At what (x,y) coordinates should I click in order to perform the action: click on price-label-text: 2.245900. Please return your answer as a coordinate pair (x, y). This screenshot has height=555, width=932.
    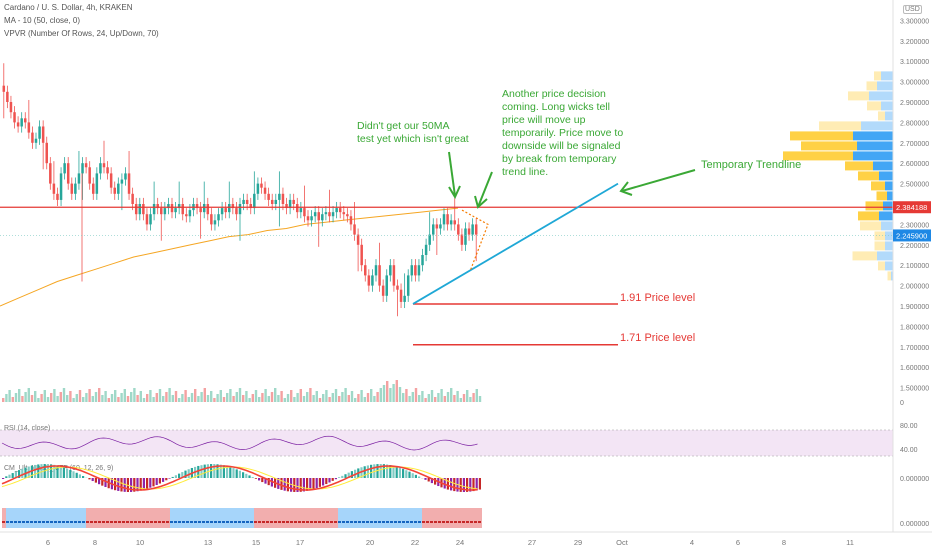
    Looking at the image, I should click on (911, 235).